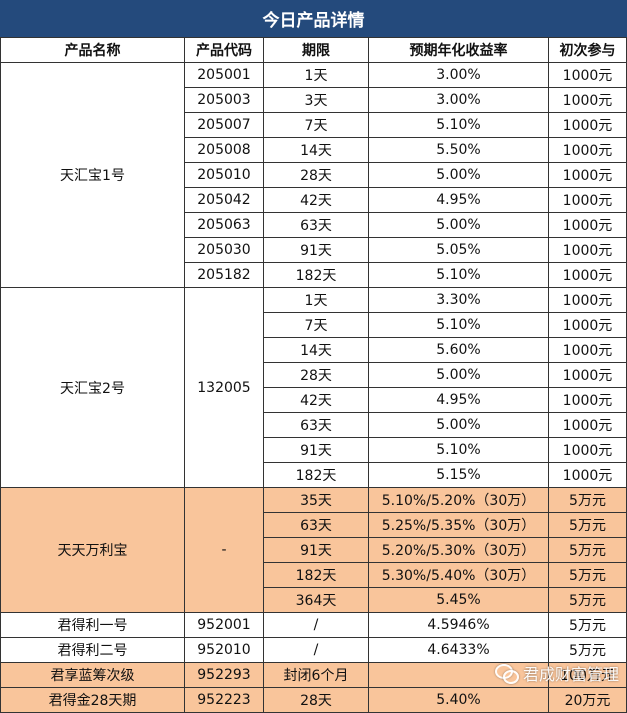  I want to click on yield-cell: 4.5946%, so click(458, 625).